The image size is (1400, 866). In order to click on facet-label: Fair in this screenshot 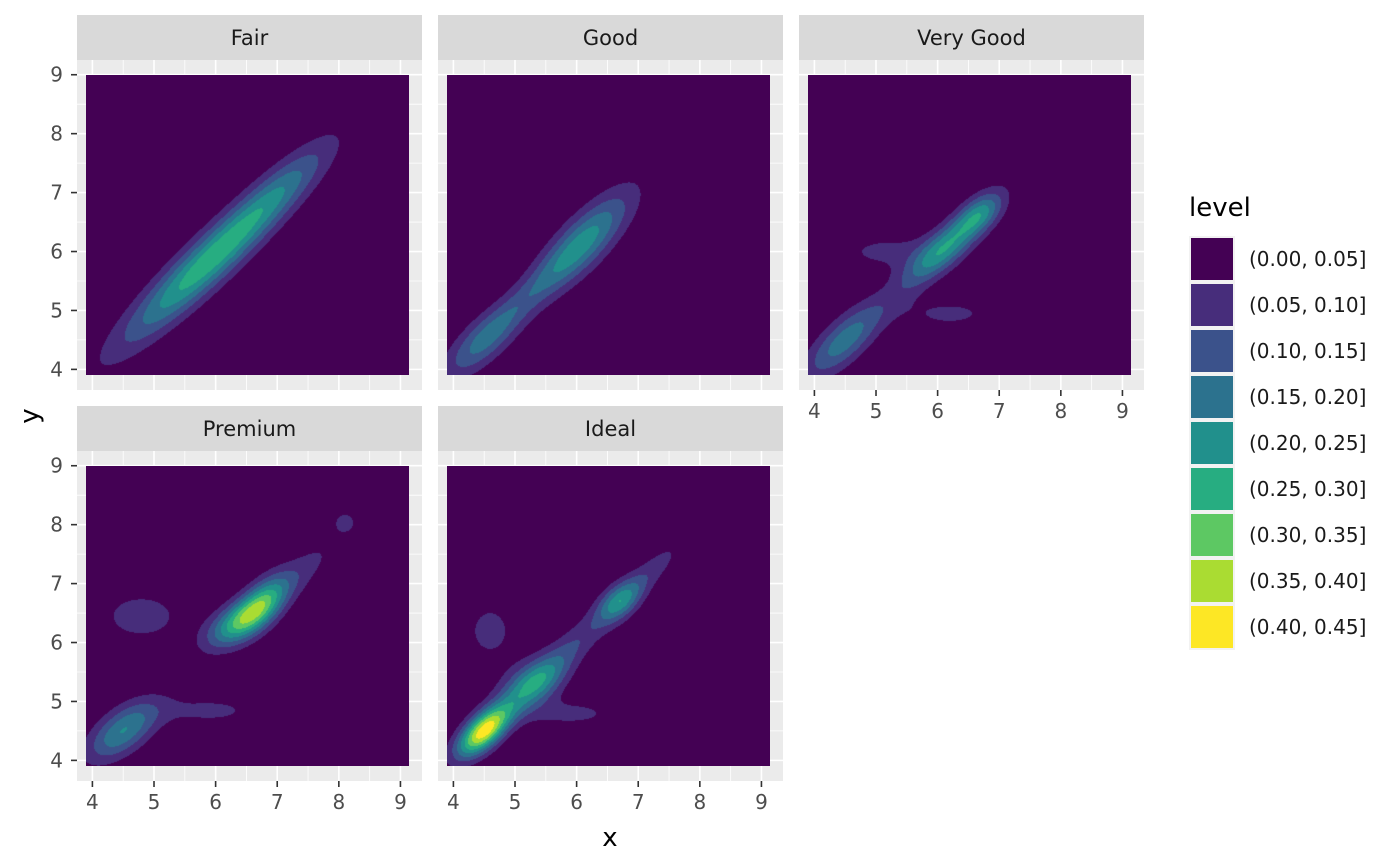, I will do `click(250, 38)`.